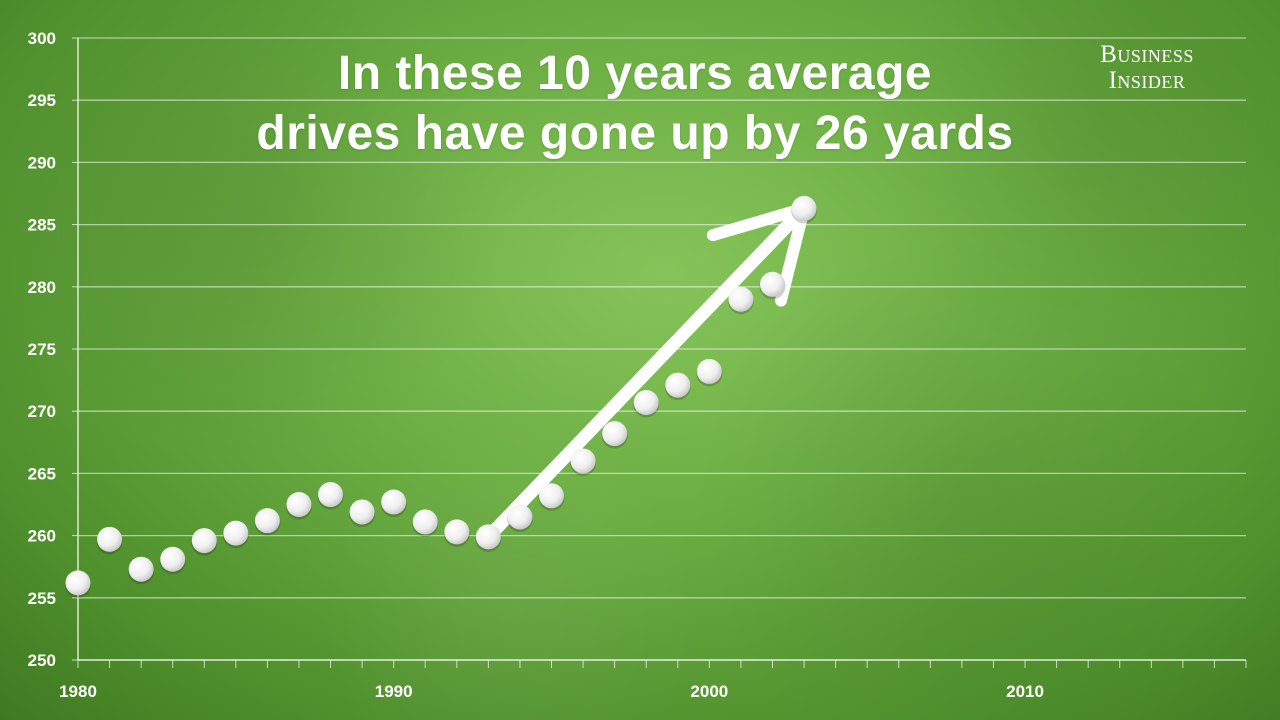 The image size is (1280, 720). Describe the element at coordinates (615, 434) in the screenshot. I see `data-point-1997` at that location.